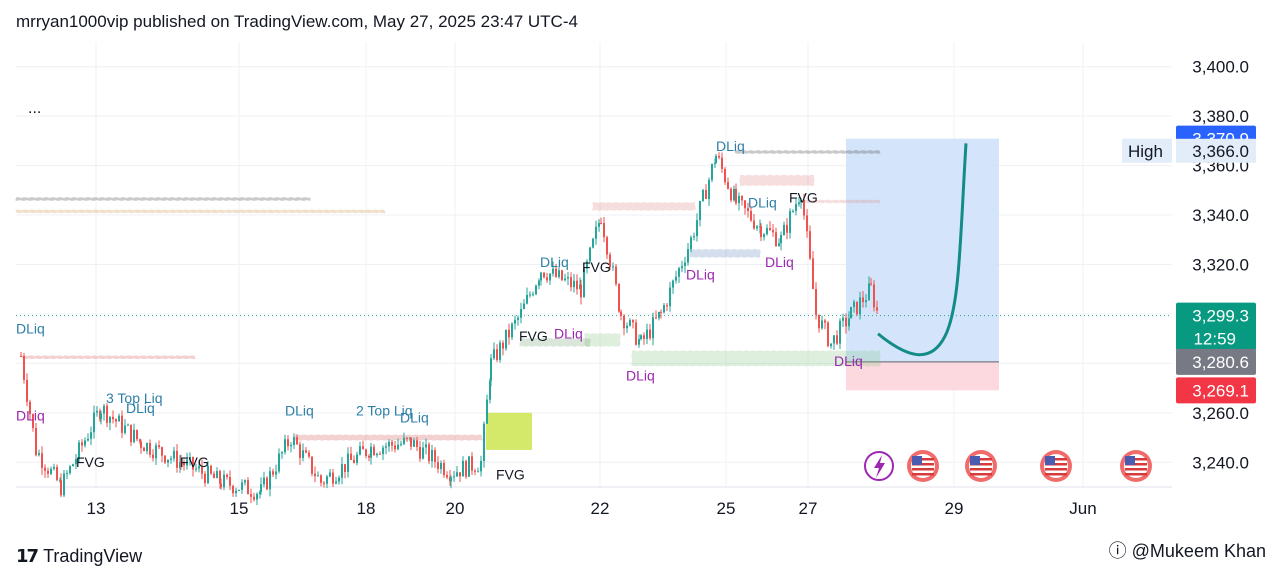 The width and height of the screenshot is (1280, 584). What do you see at coordinates (93, 556) in the screenshot?
I see `brand-name: TradingView` at bounding box center [93, 556].